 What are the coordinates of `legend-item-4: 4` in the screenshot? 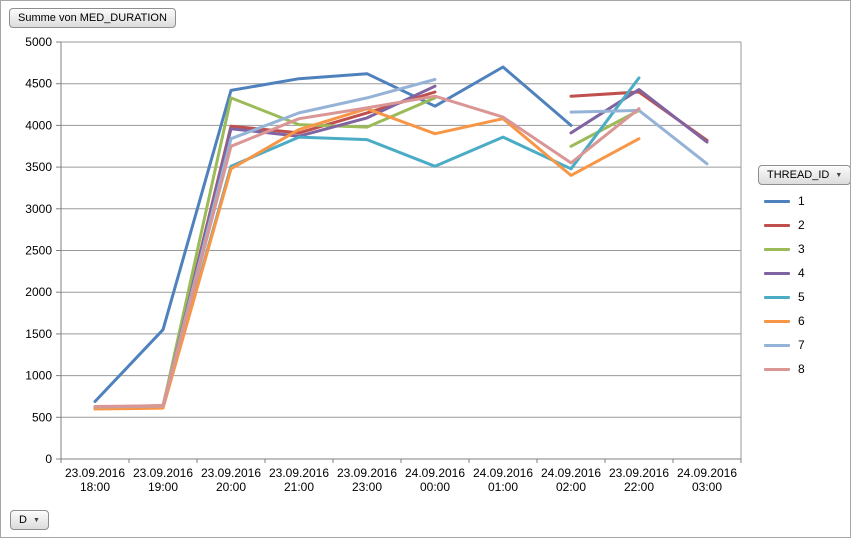 It's located at (784, 273).